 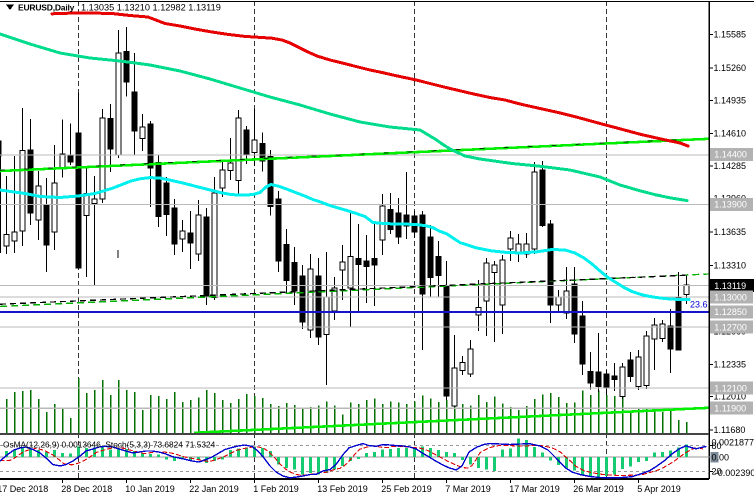 What do you see at coordinates (406, 489) in the screenshot?
I see `svg-text: 25 Feb 2019` at bounding box center [406, 489].